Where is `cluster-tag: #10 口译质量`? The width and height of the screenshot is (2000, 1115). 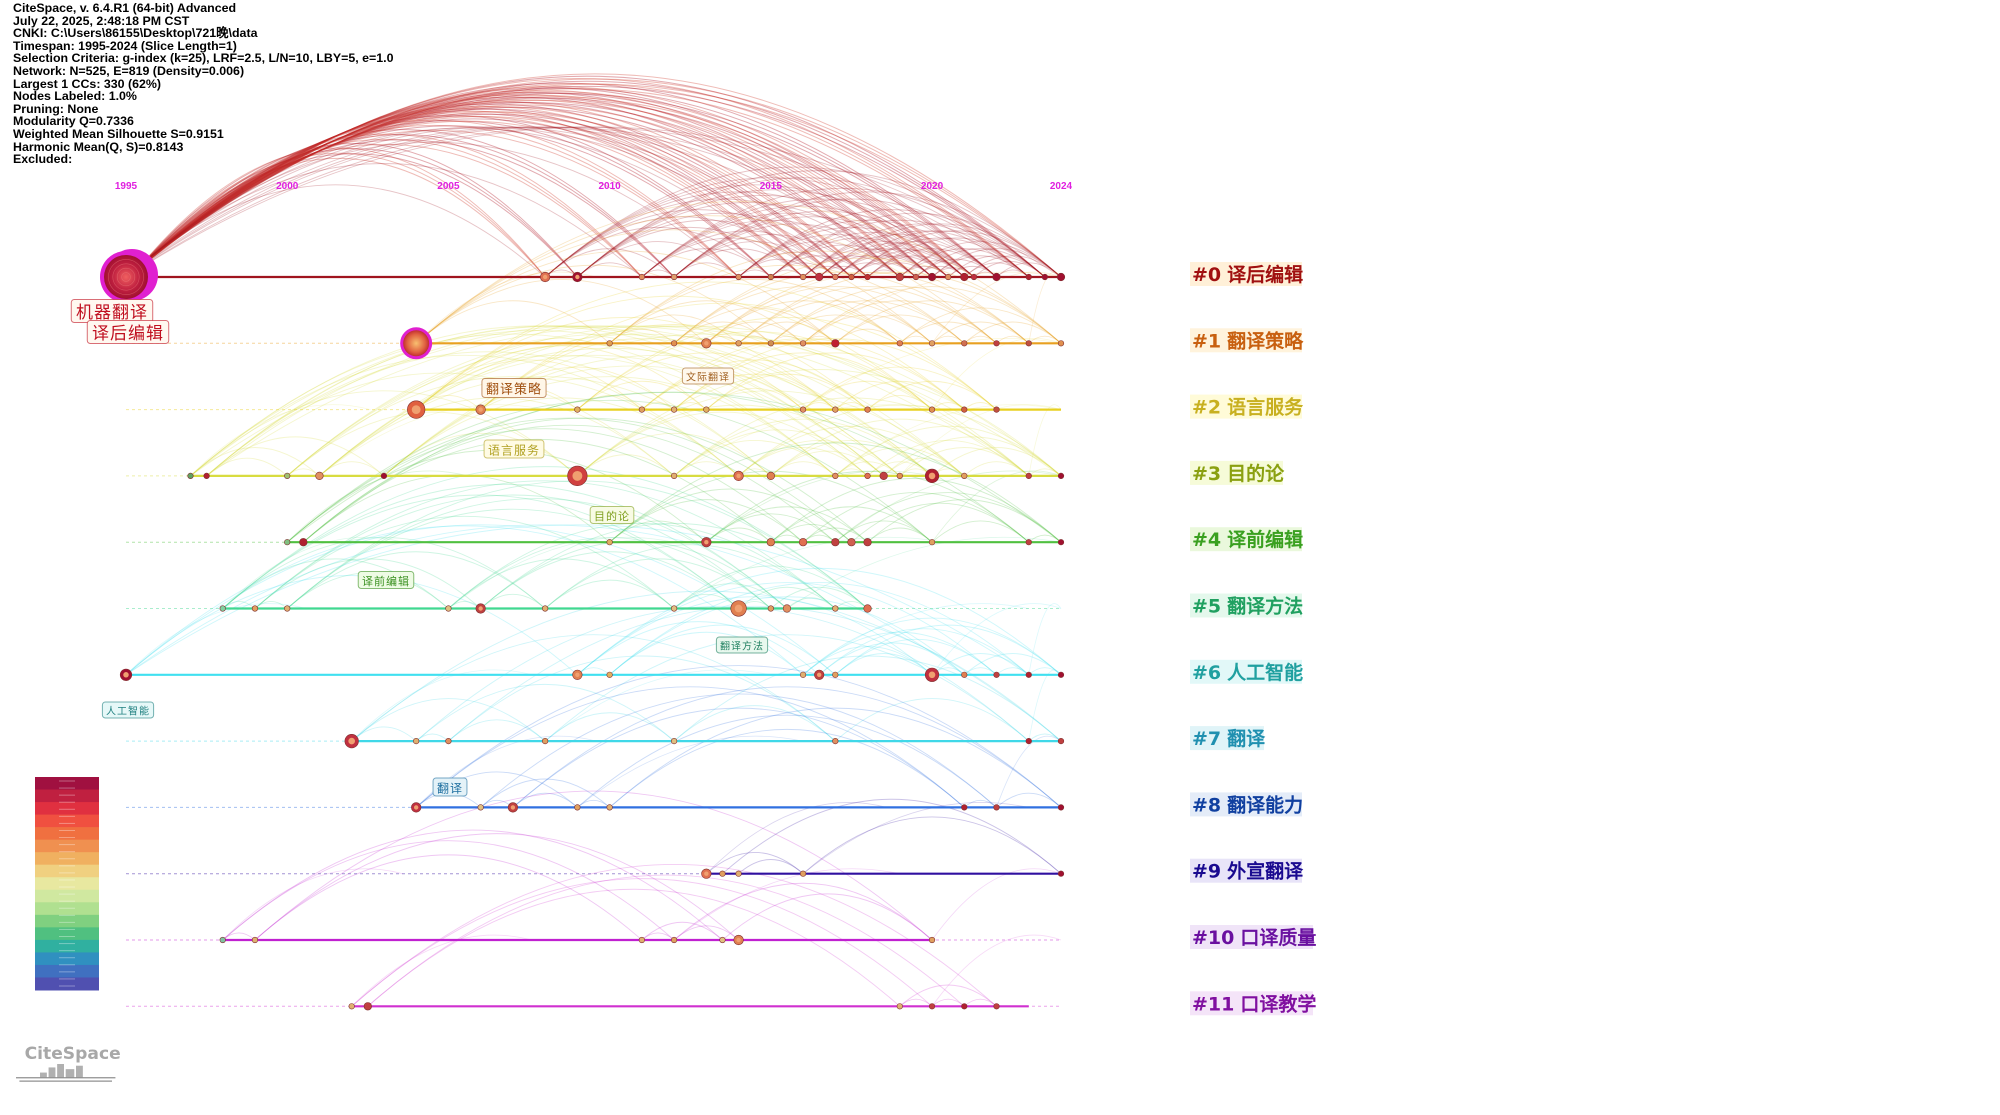
cluster-tag: #10 口译质量 is located at coordinates (1253, 937).